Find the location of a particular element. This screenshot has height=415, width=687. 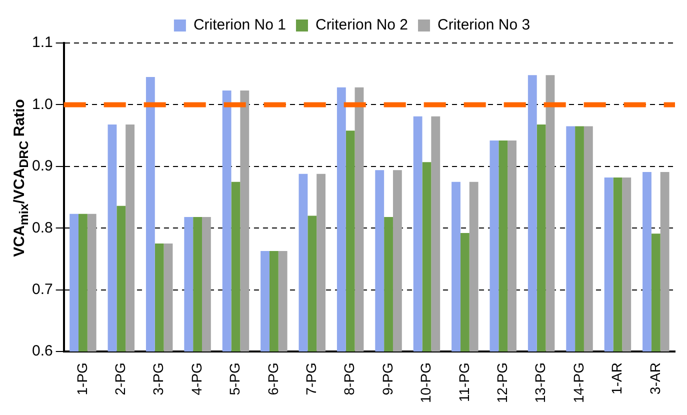

x-tick-label: 1-AR is located at coordinates (616, 378).